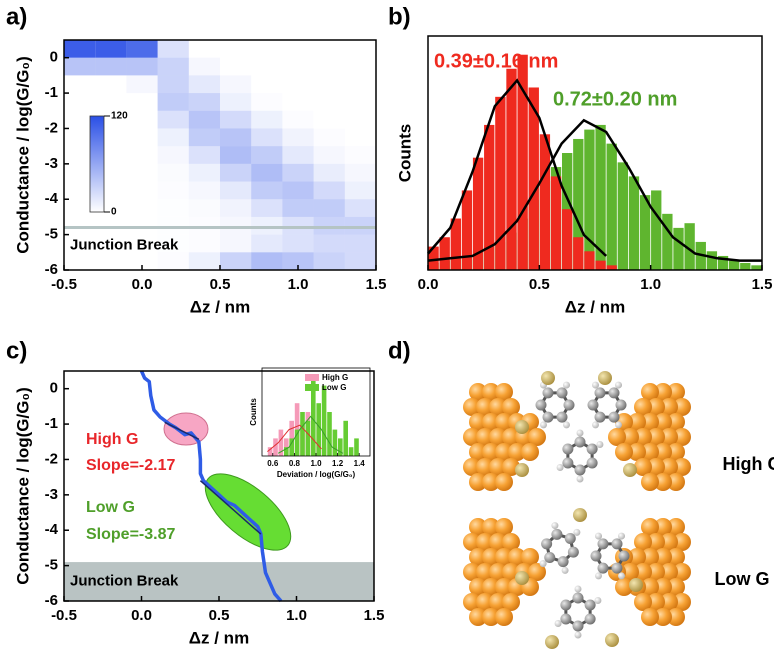 The image size is (774, 657). I want to click on y-tick-label: 0, so click(54, 57).